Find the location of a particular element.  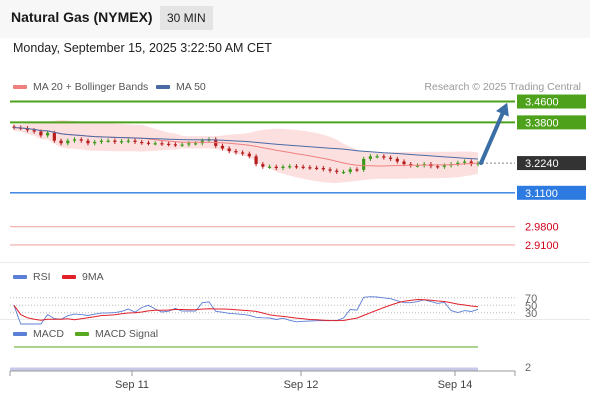

legend-macd: MACD is located at coordinates (38, 334).